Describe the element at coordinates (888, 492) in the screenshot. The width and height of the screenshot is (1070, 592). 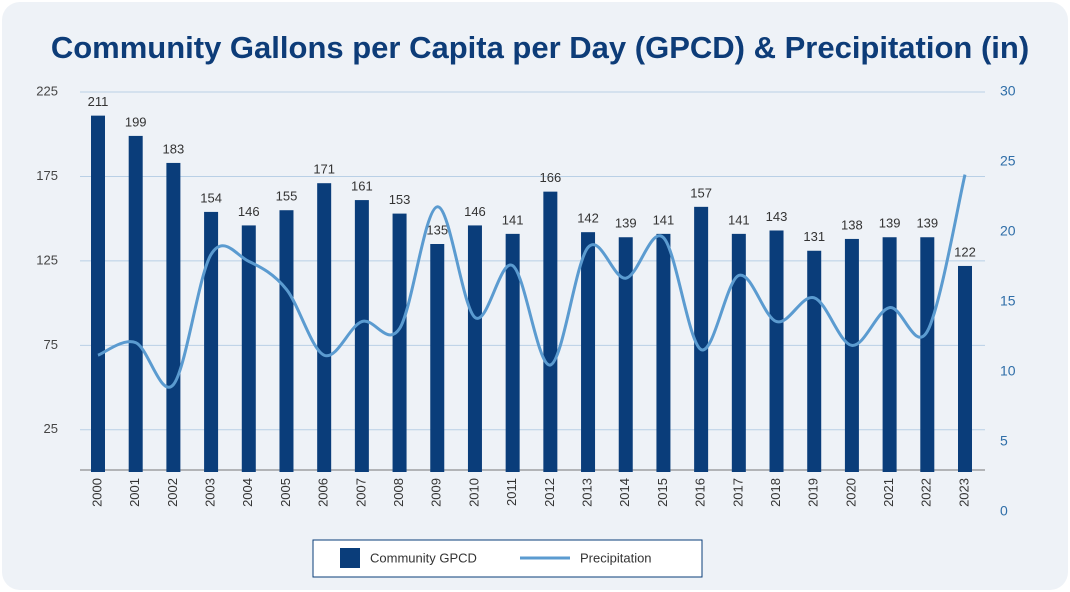
I see `x-tick-label: 2021` at that location.